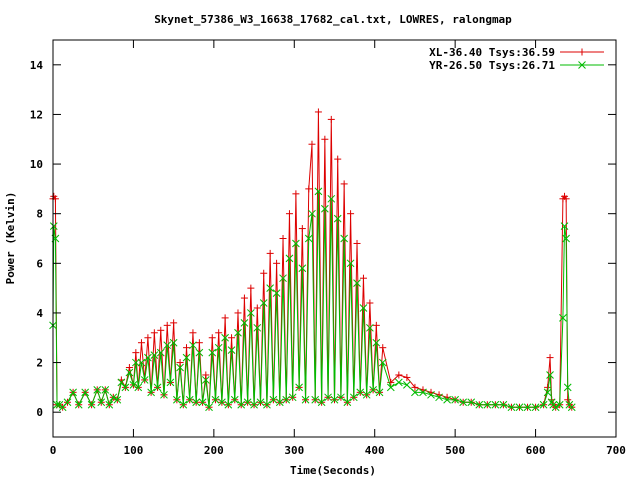 The height and width of the screenshot is (480, 640). I want to click on y-tick-label: 4, so click(39, 313).